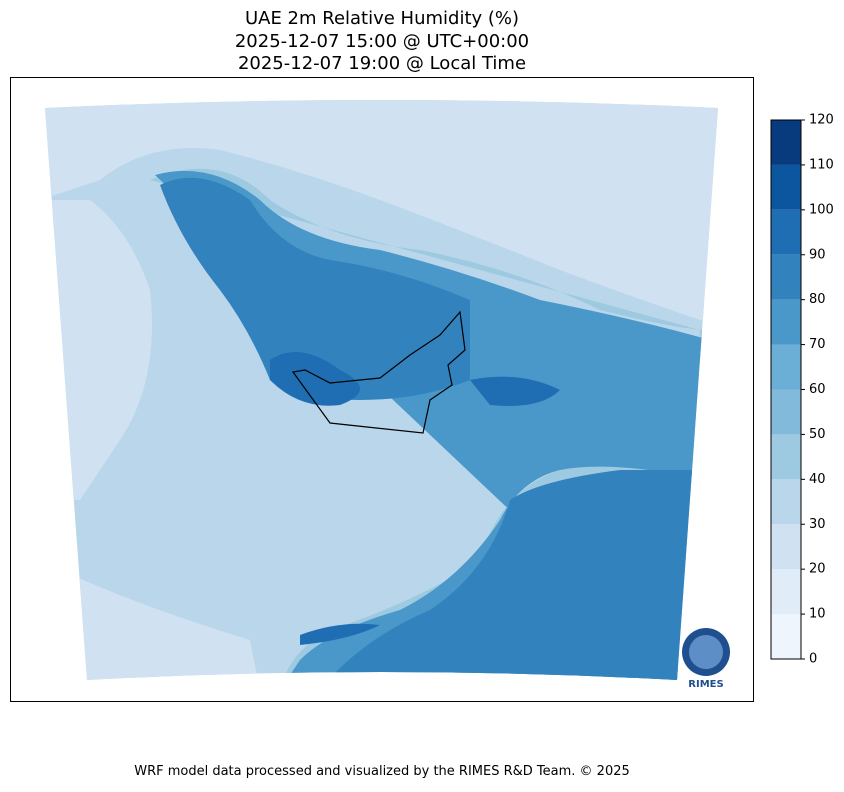  Describe the element at coordinates (382, 18) in the screenshot. I see `title: UAE 2m Relative Humidity (%)` at that location.